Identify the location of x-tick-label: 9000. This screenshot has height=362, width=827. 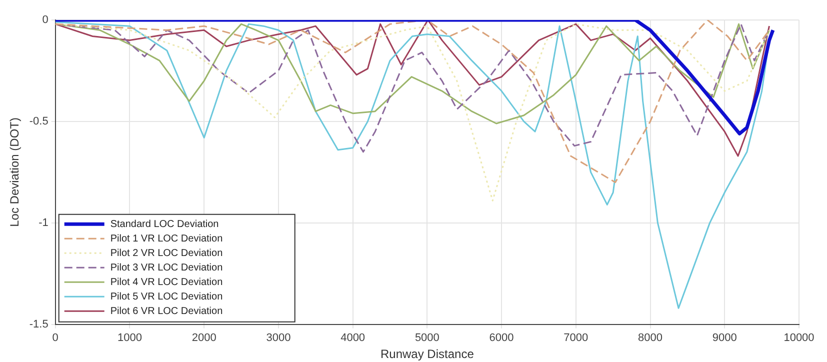
(724, 338).